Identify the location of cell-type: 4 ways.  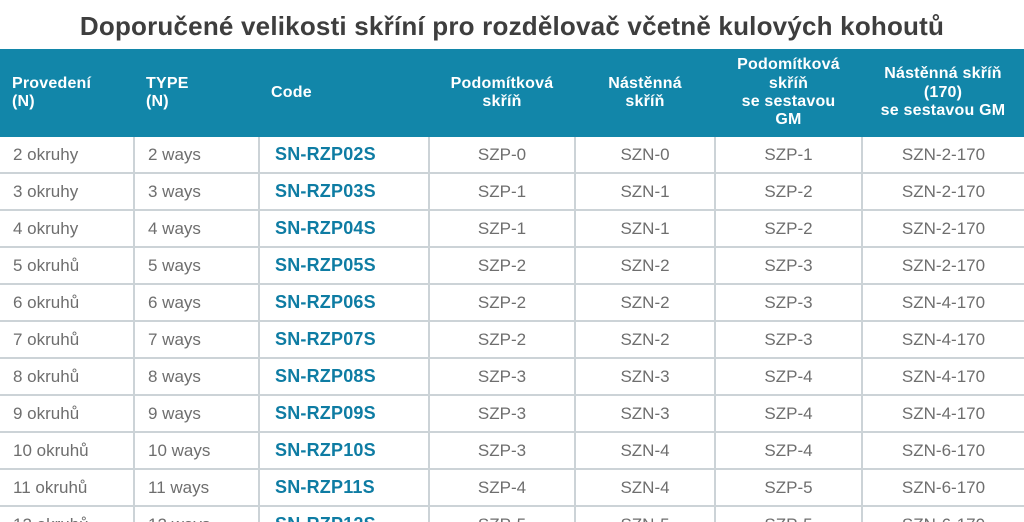
(196, 228).